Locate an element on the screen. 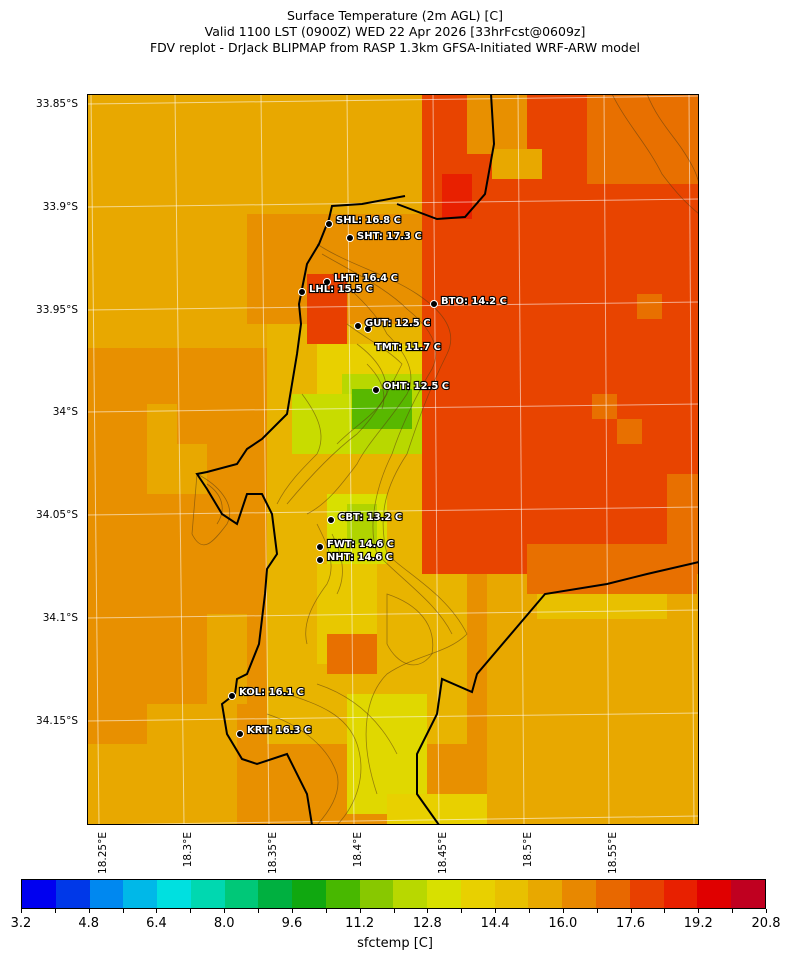 The width and height of the screenshot is (790, 962). colorbar-tick-label: 8.0 is located at coordinates (224, 923).